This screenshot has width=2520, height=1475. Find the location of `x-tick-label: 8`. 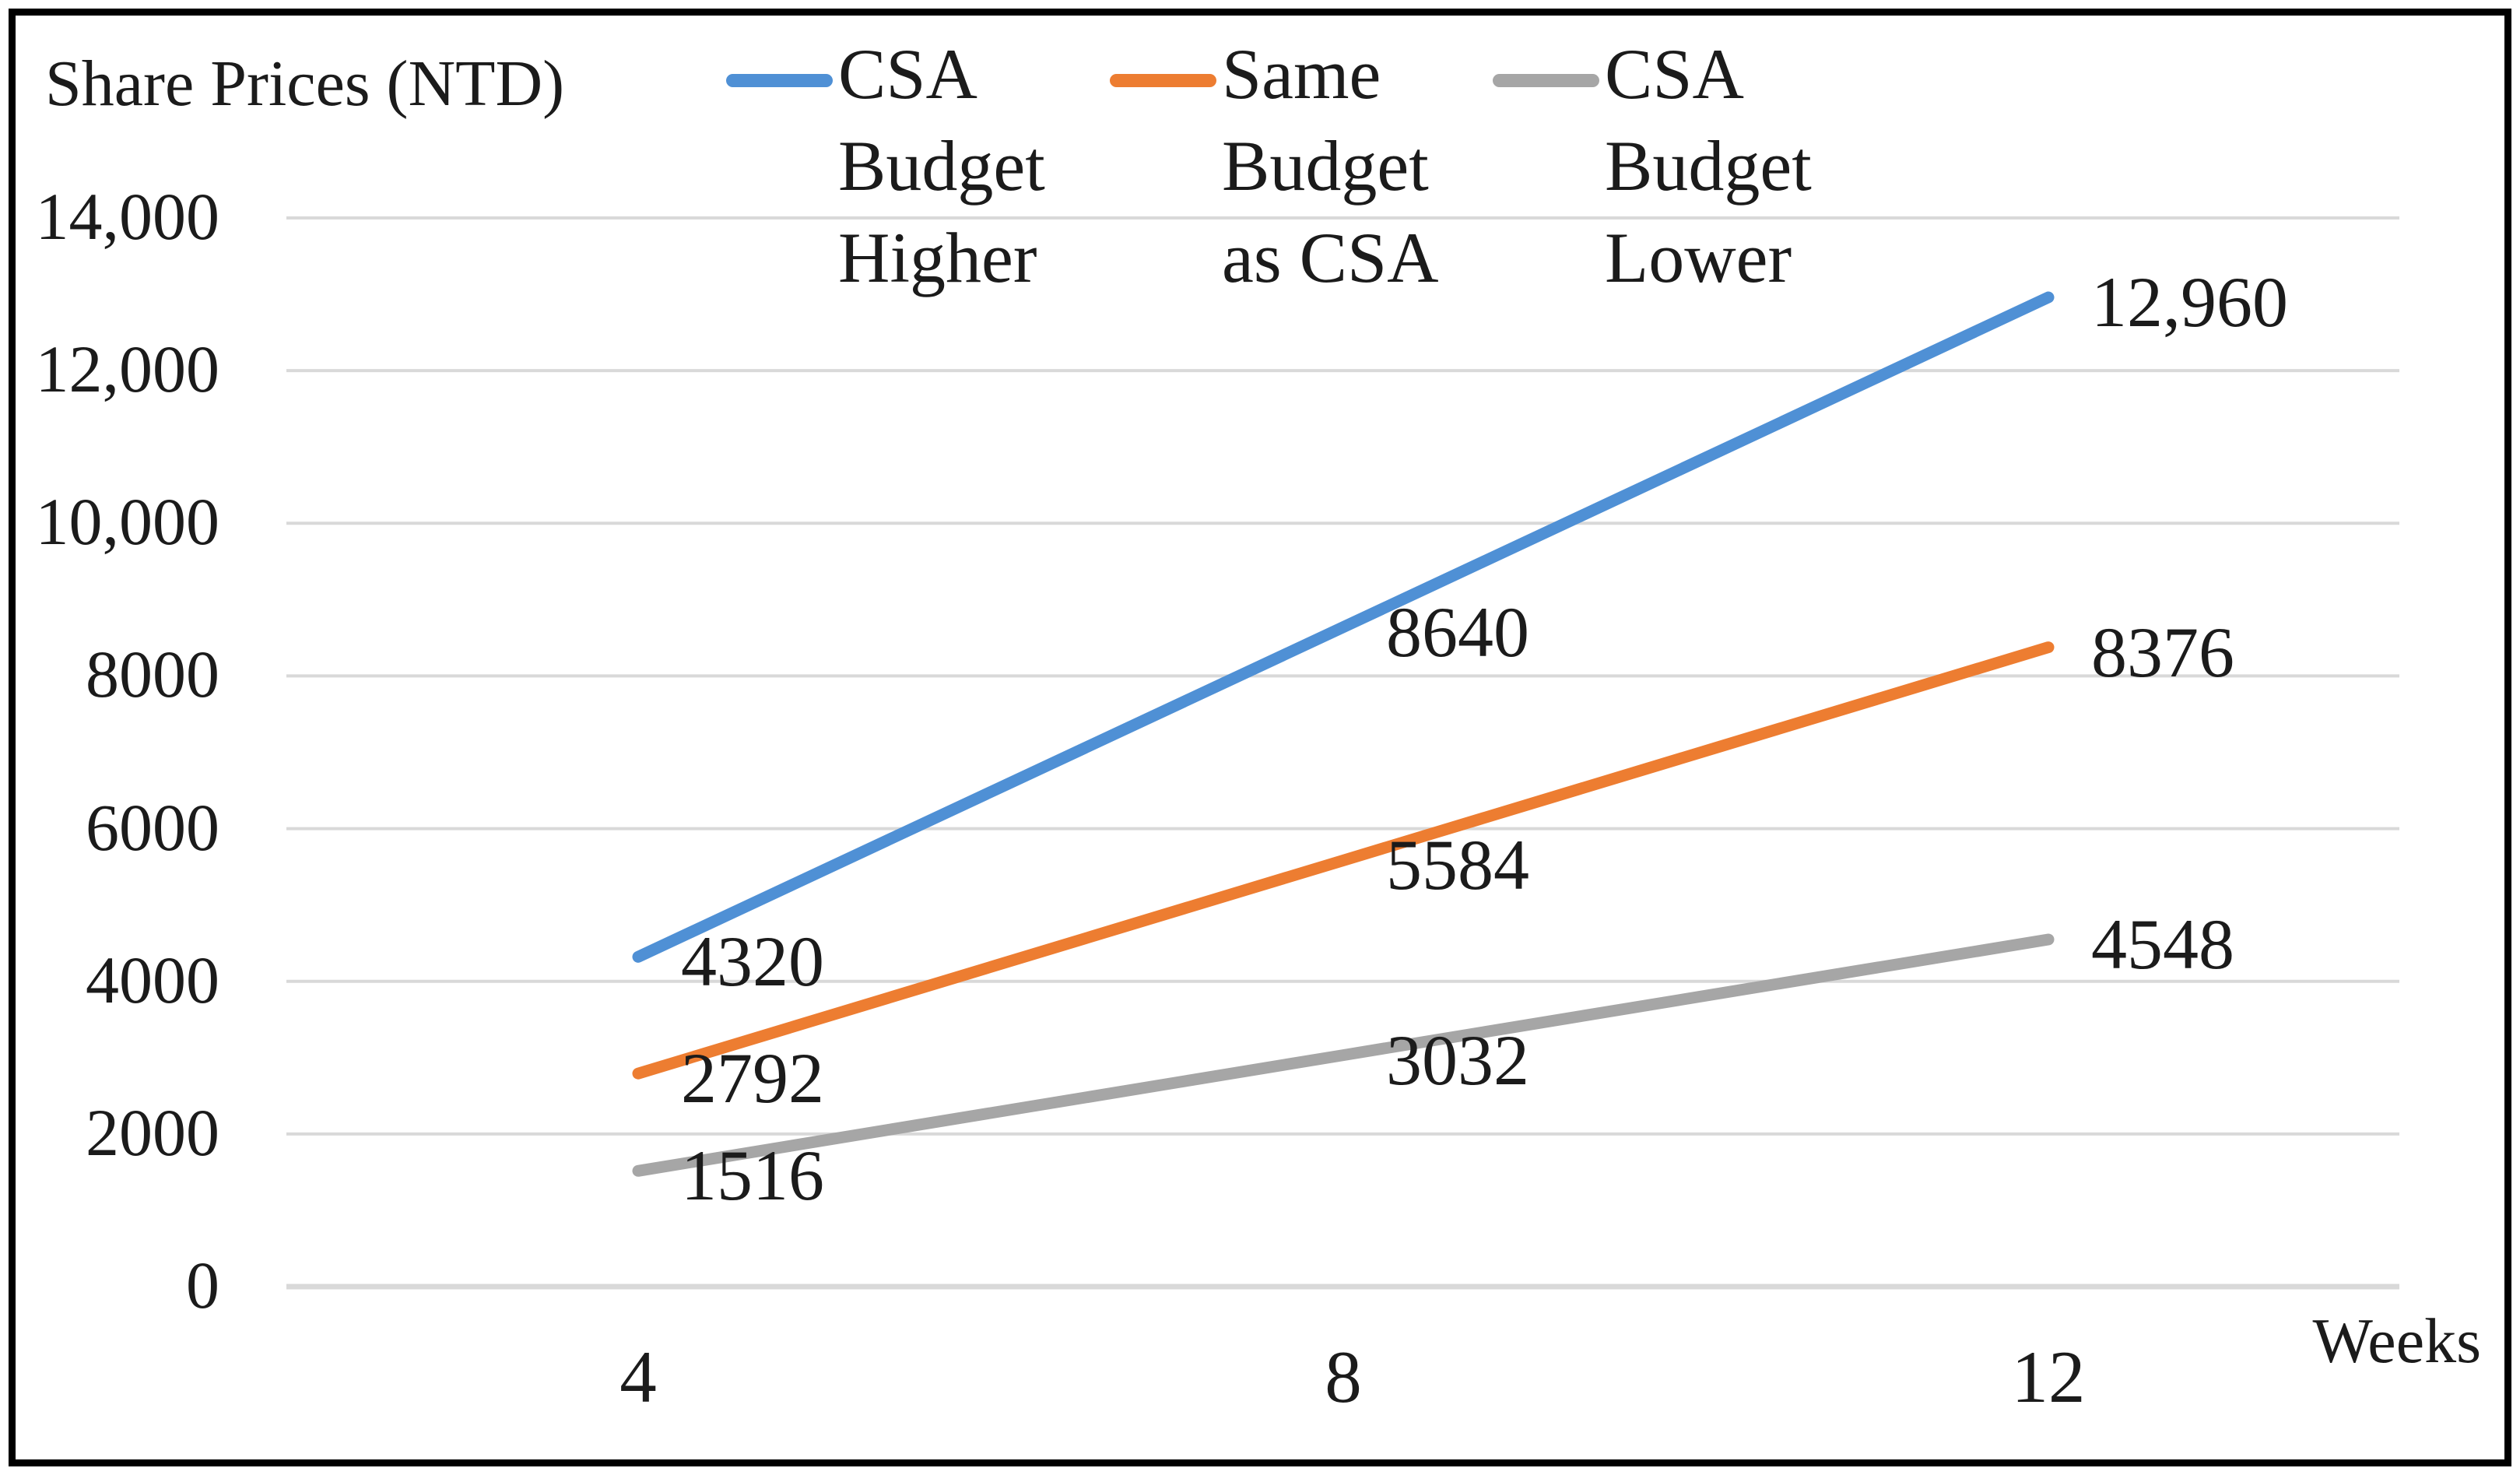

x-tick-label: 8 is located at coordinates (1343, 1377).